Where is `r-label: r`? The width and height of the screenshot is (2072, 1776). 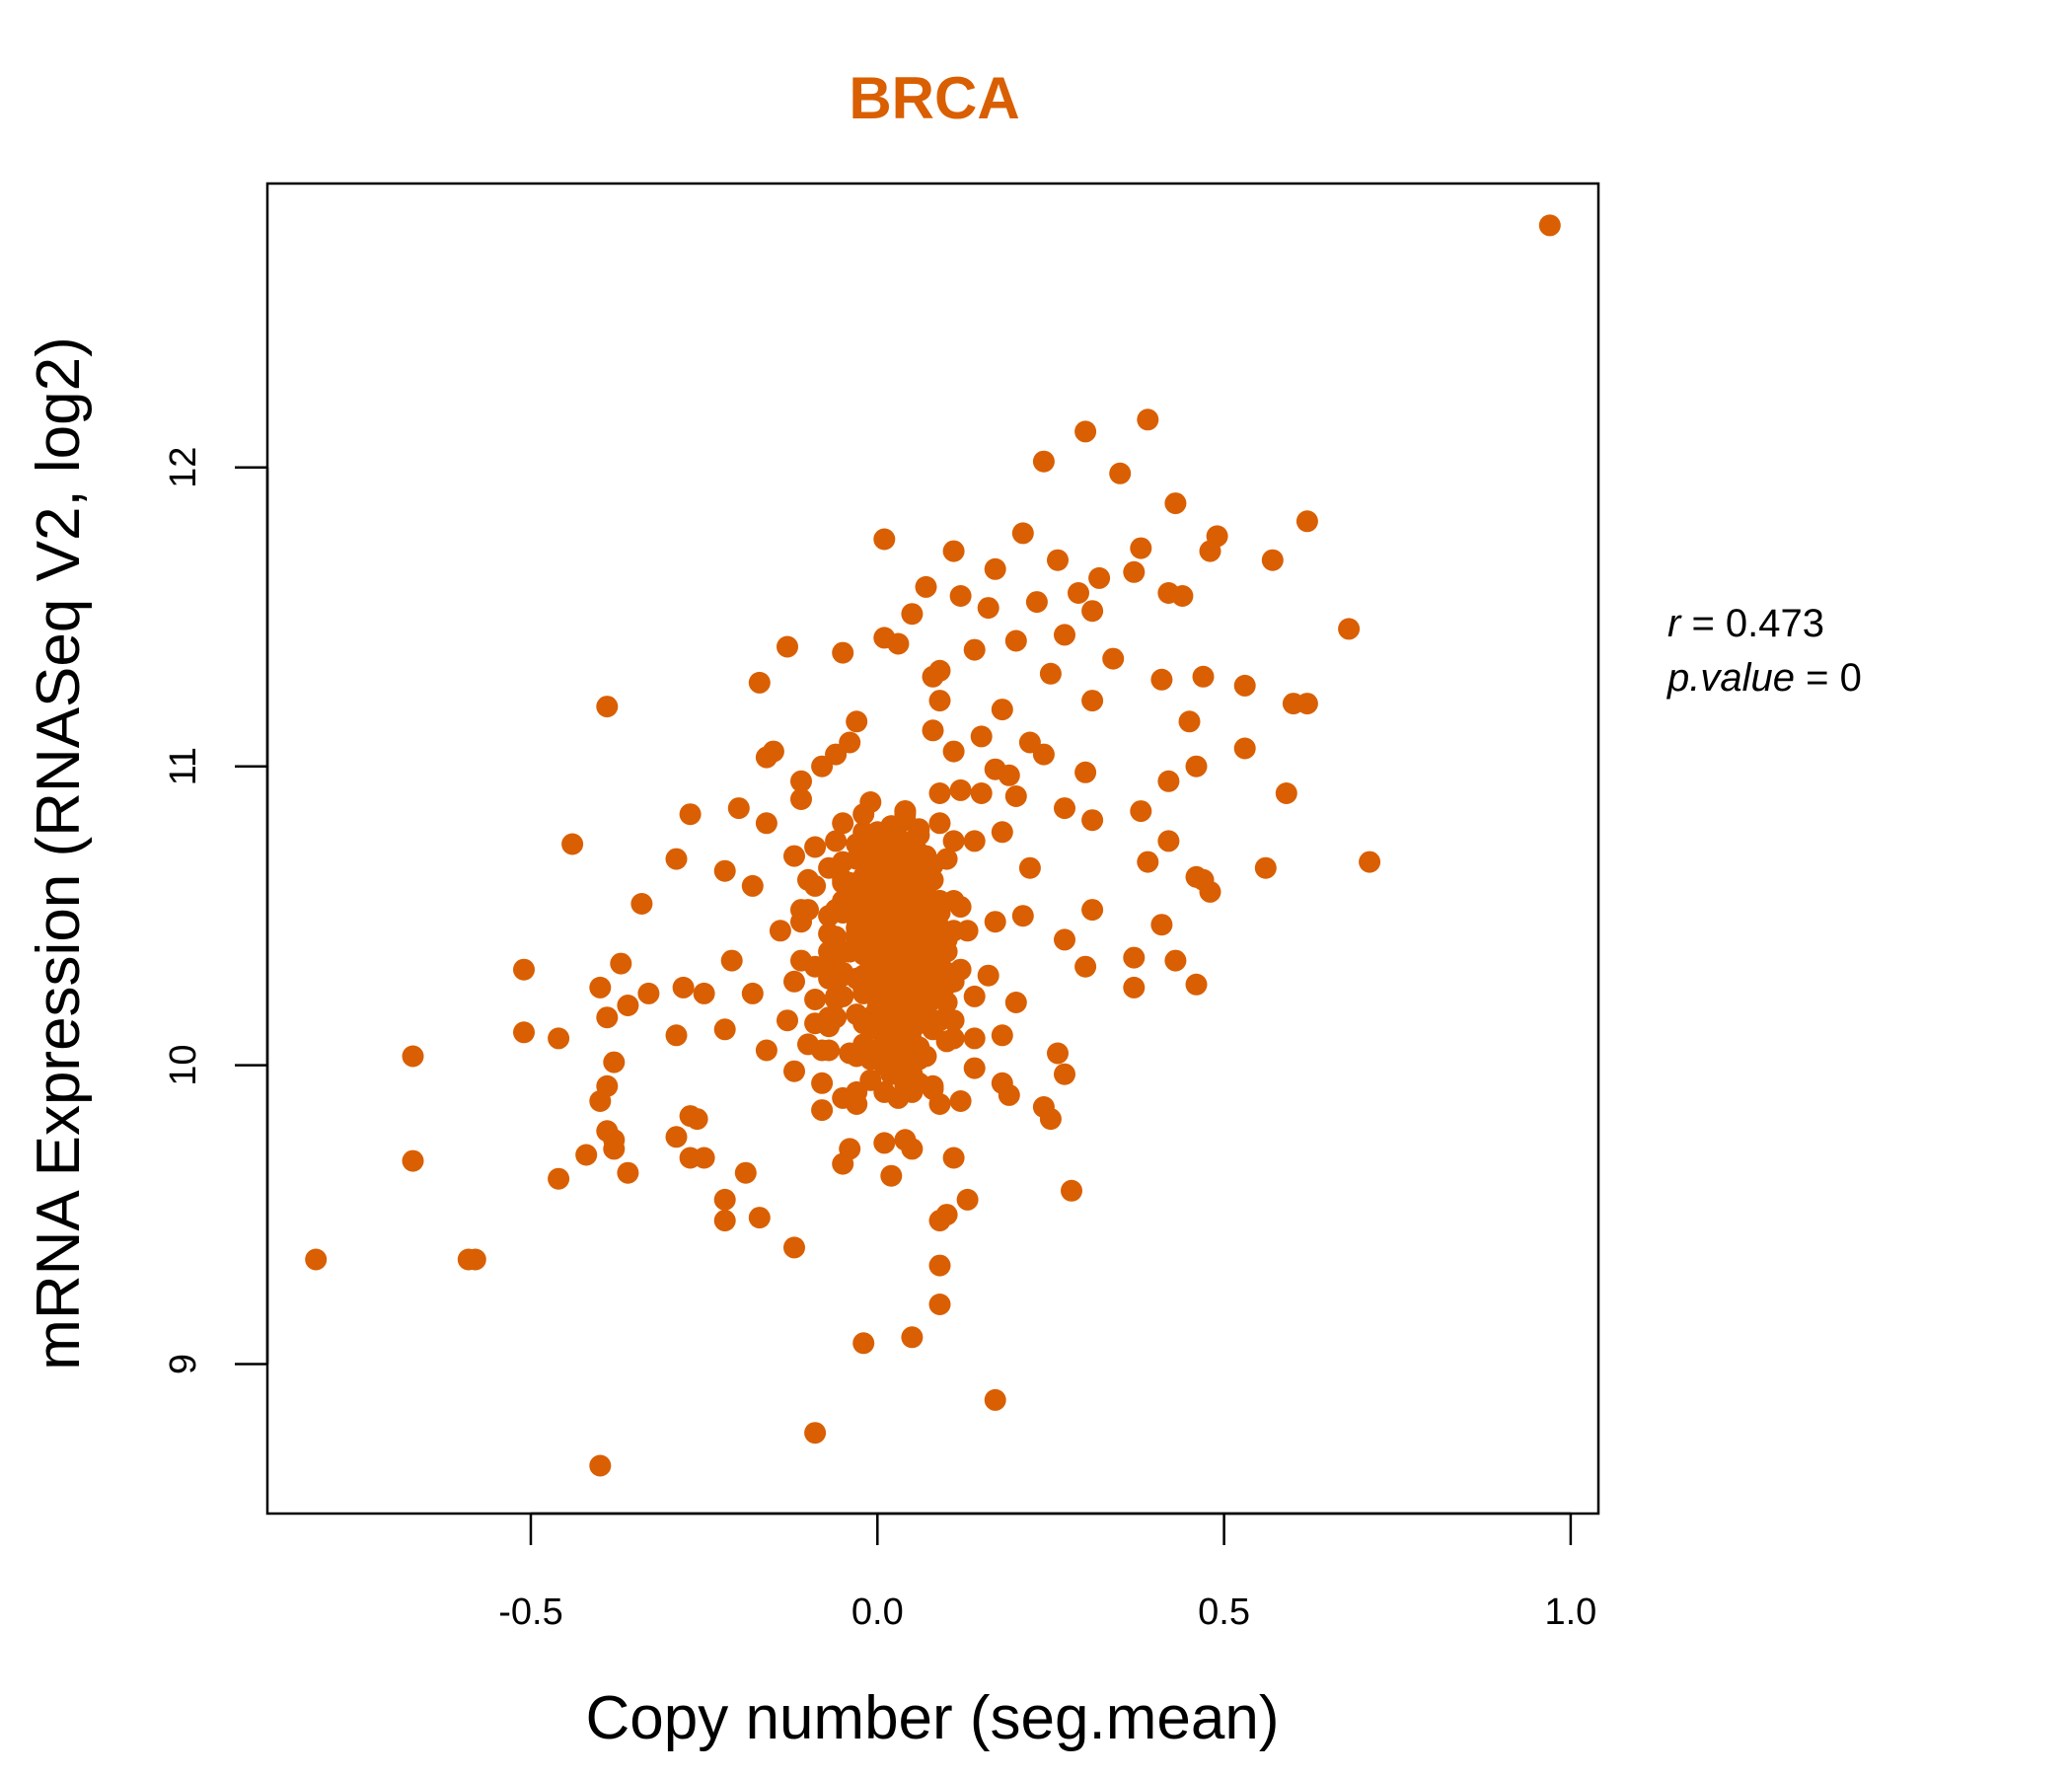
r-label: r is located at coordinates (1675, 624).